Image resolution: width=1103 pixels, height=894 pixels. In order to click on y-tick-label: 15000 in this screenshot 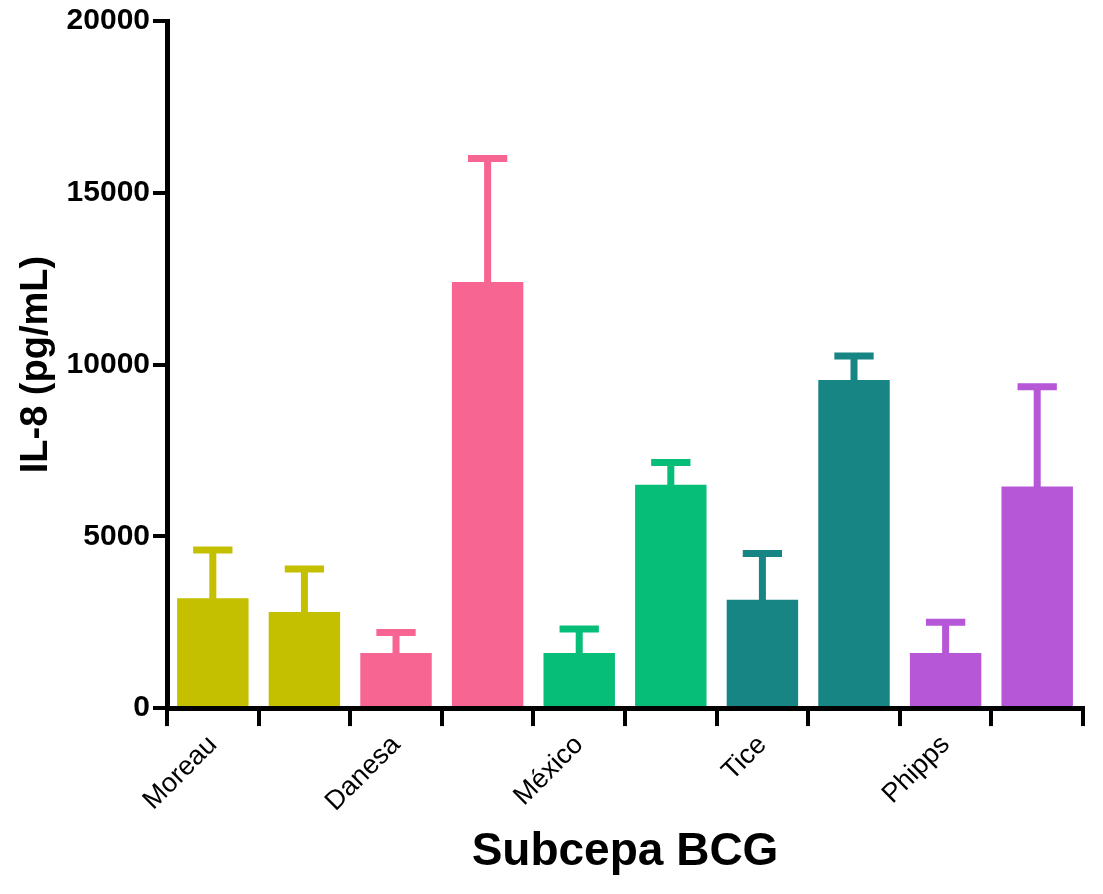, I will do `click(108, 191)`.